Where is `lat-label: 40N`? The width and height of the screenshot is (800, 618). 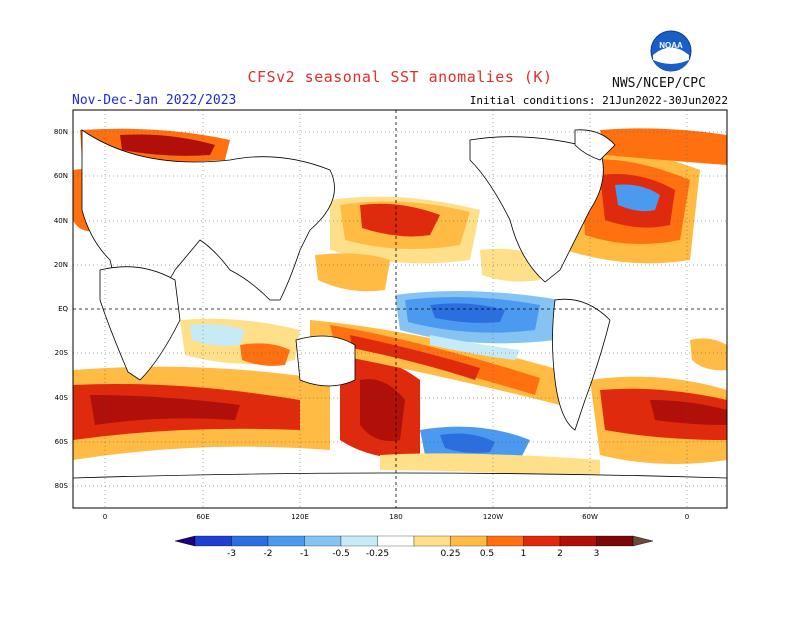 lat-label: 40N is located at coordinates (61, 221).